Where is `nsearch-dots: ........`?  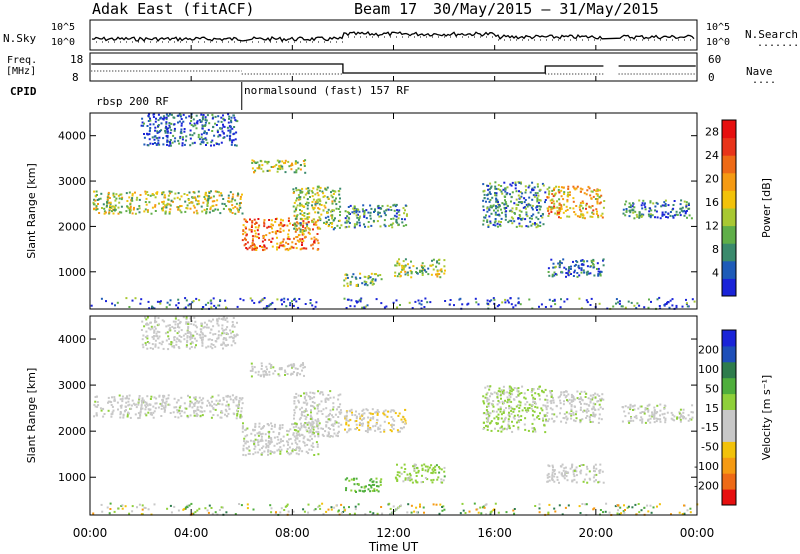
nsearch-dots: ........ is located at coordinates (778, 43).